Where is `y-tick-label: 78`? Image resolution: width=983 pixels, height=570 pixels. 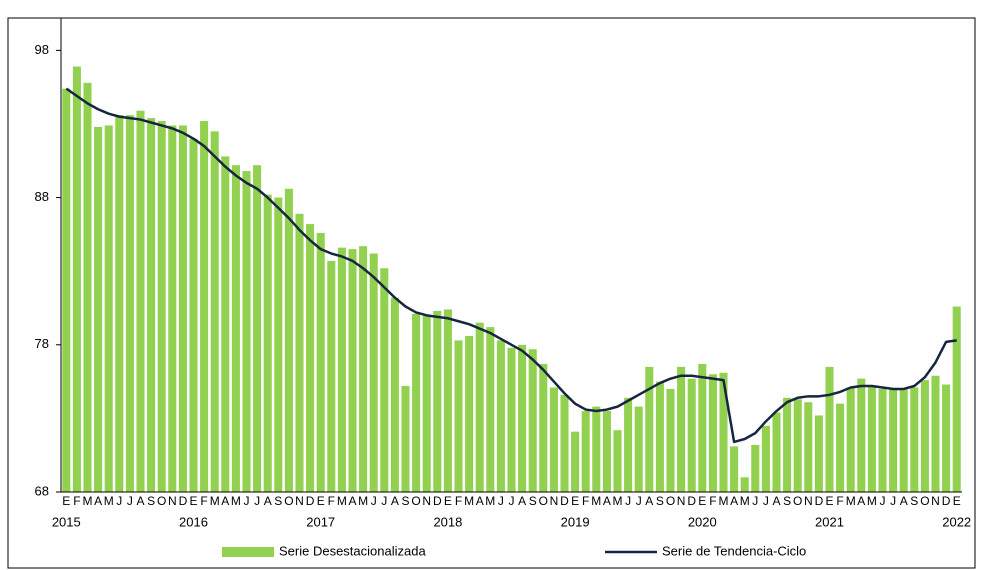
y-tick-label: 78 is located at coordinates (42, 343).